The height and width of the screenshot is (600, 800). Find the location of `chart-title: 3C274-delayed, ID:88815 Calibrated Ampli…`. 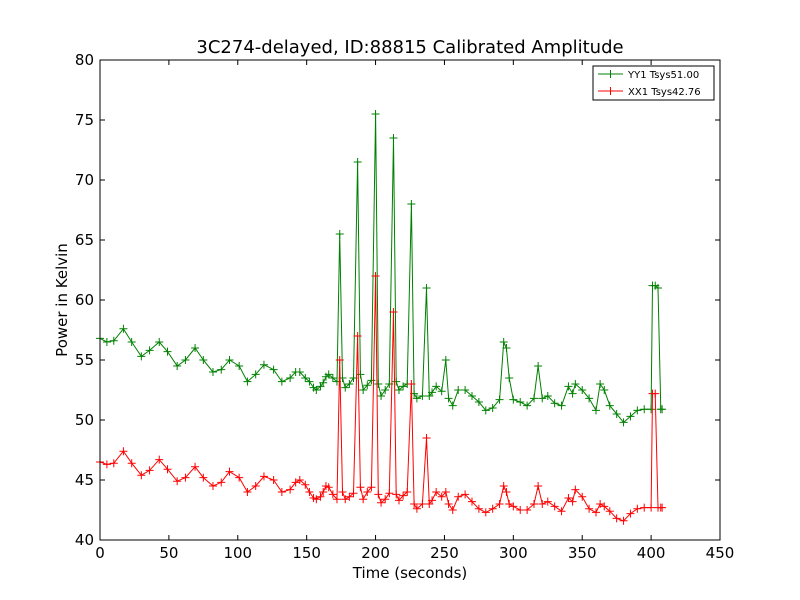

chart-title: 3C274-delayed, ID:88815 Calibrated Ampli… is located at coordinates (409, 47).